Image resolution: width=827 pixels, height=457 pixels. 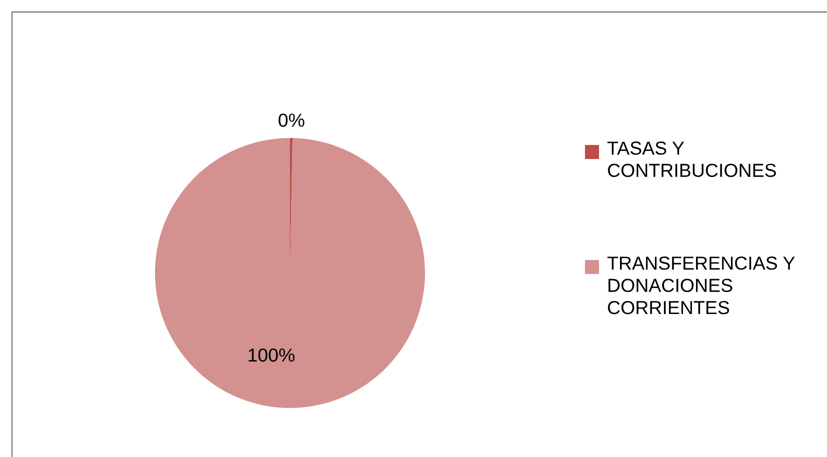 I want to click on data-label: 100%, so click(x=271, y=355).